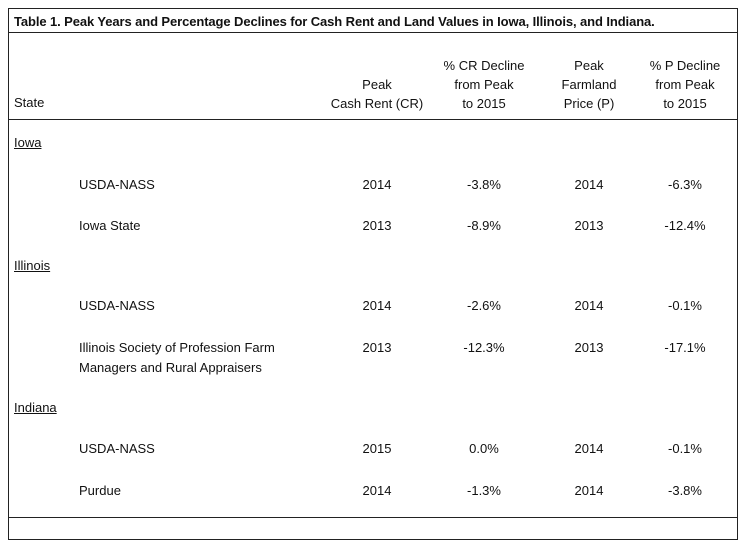 This screenshot has height=553, width=750. I want to click on header-p-decline-line3: to 2015, so click(685, 103).